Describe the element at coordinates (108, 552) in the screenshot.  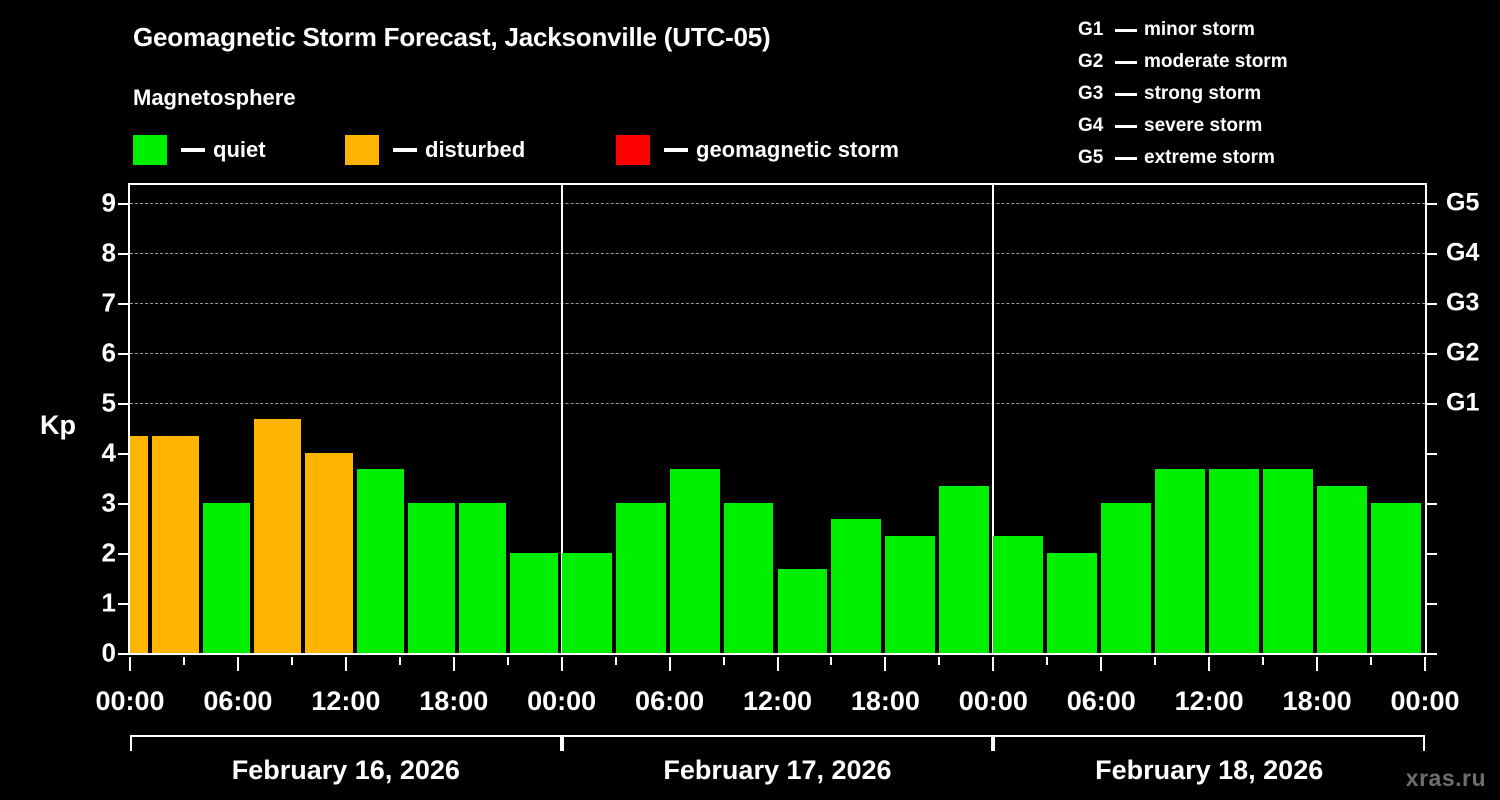
I see `y-tick-label-2: 2` at that location.